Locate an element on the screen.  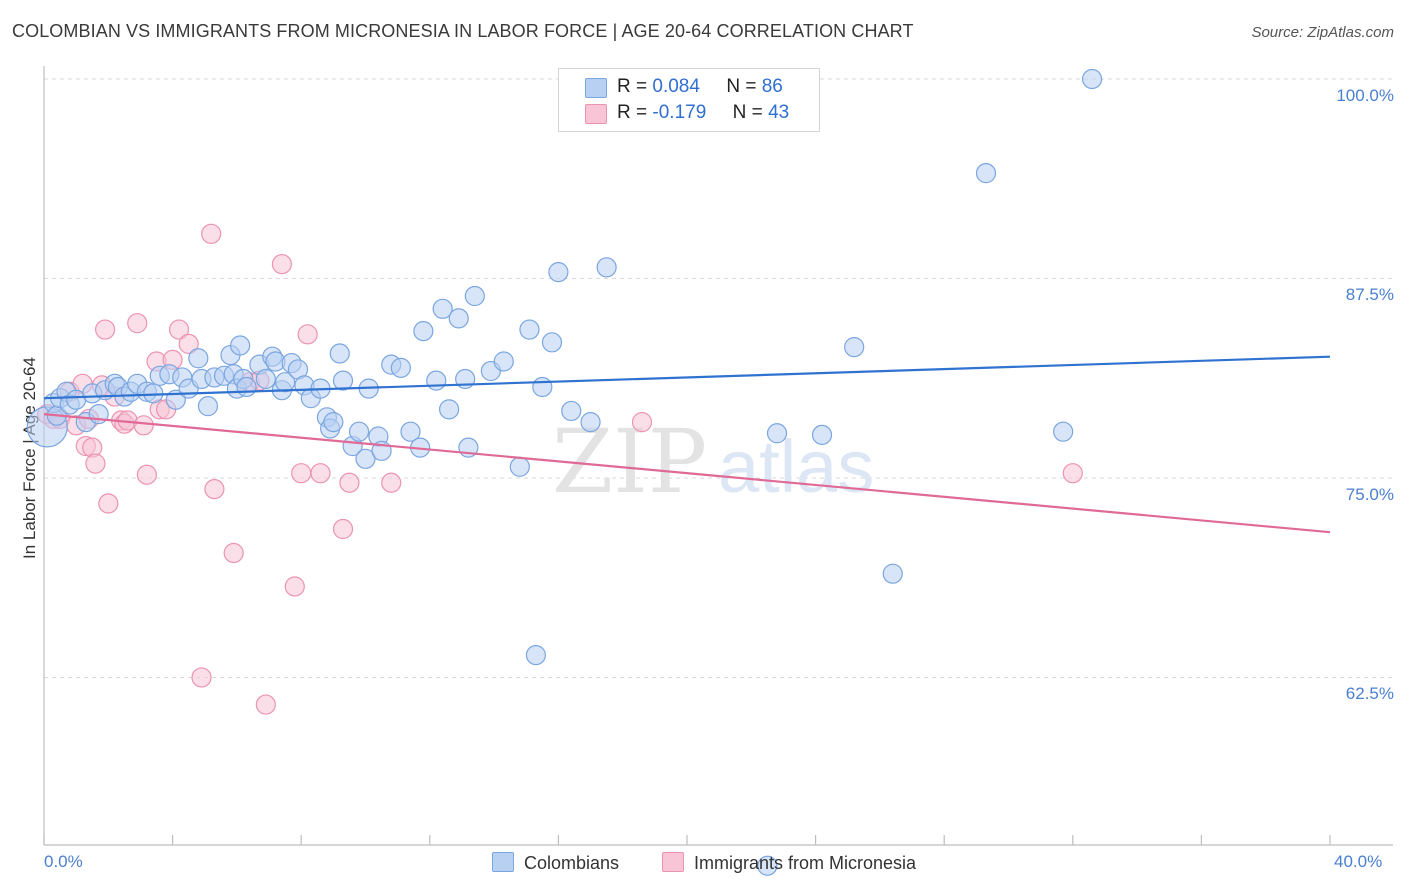
colombians-n-value: 86 is located at coordinates (772, 86).